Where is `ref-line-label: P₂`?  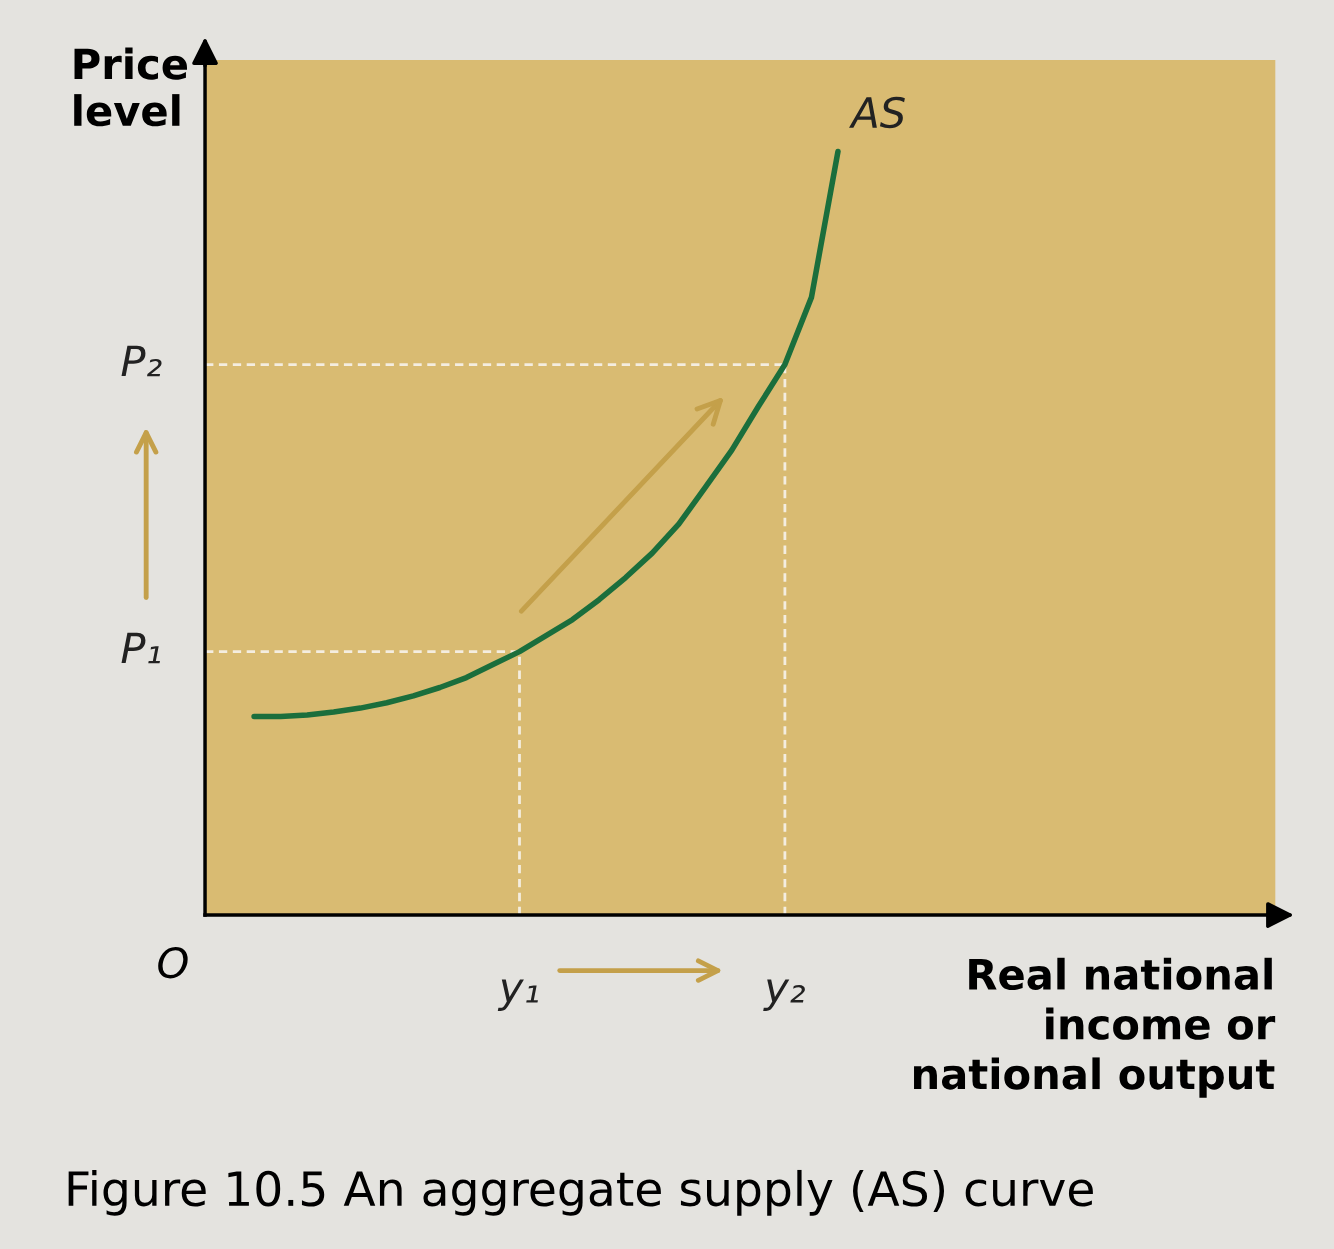 ref-line-label: P₂ is located at coordinates (141, 361).